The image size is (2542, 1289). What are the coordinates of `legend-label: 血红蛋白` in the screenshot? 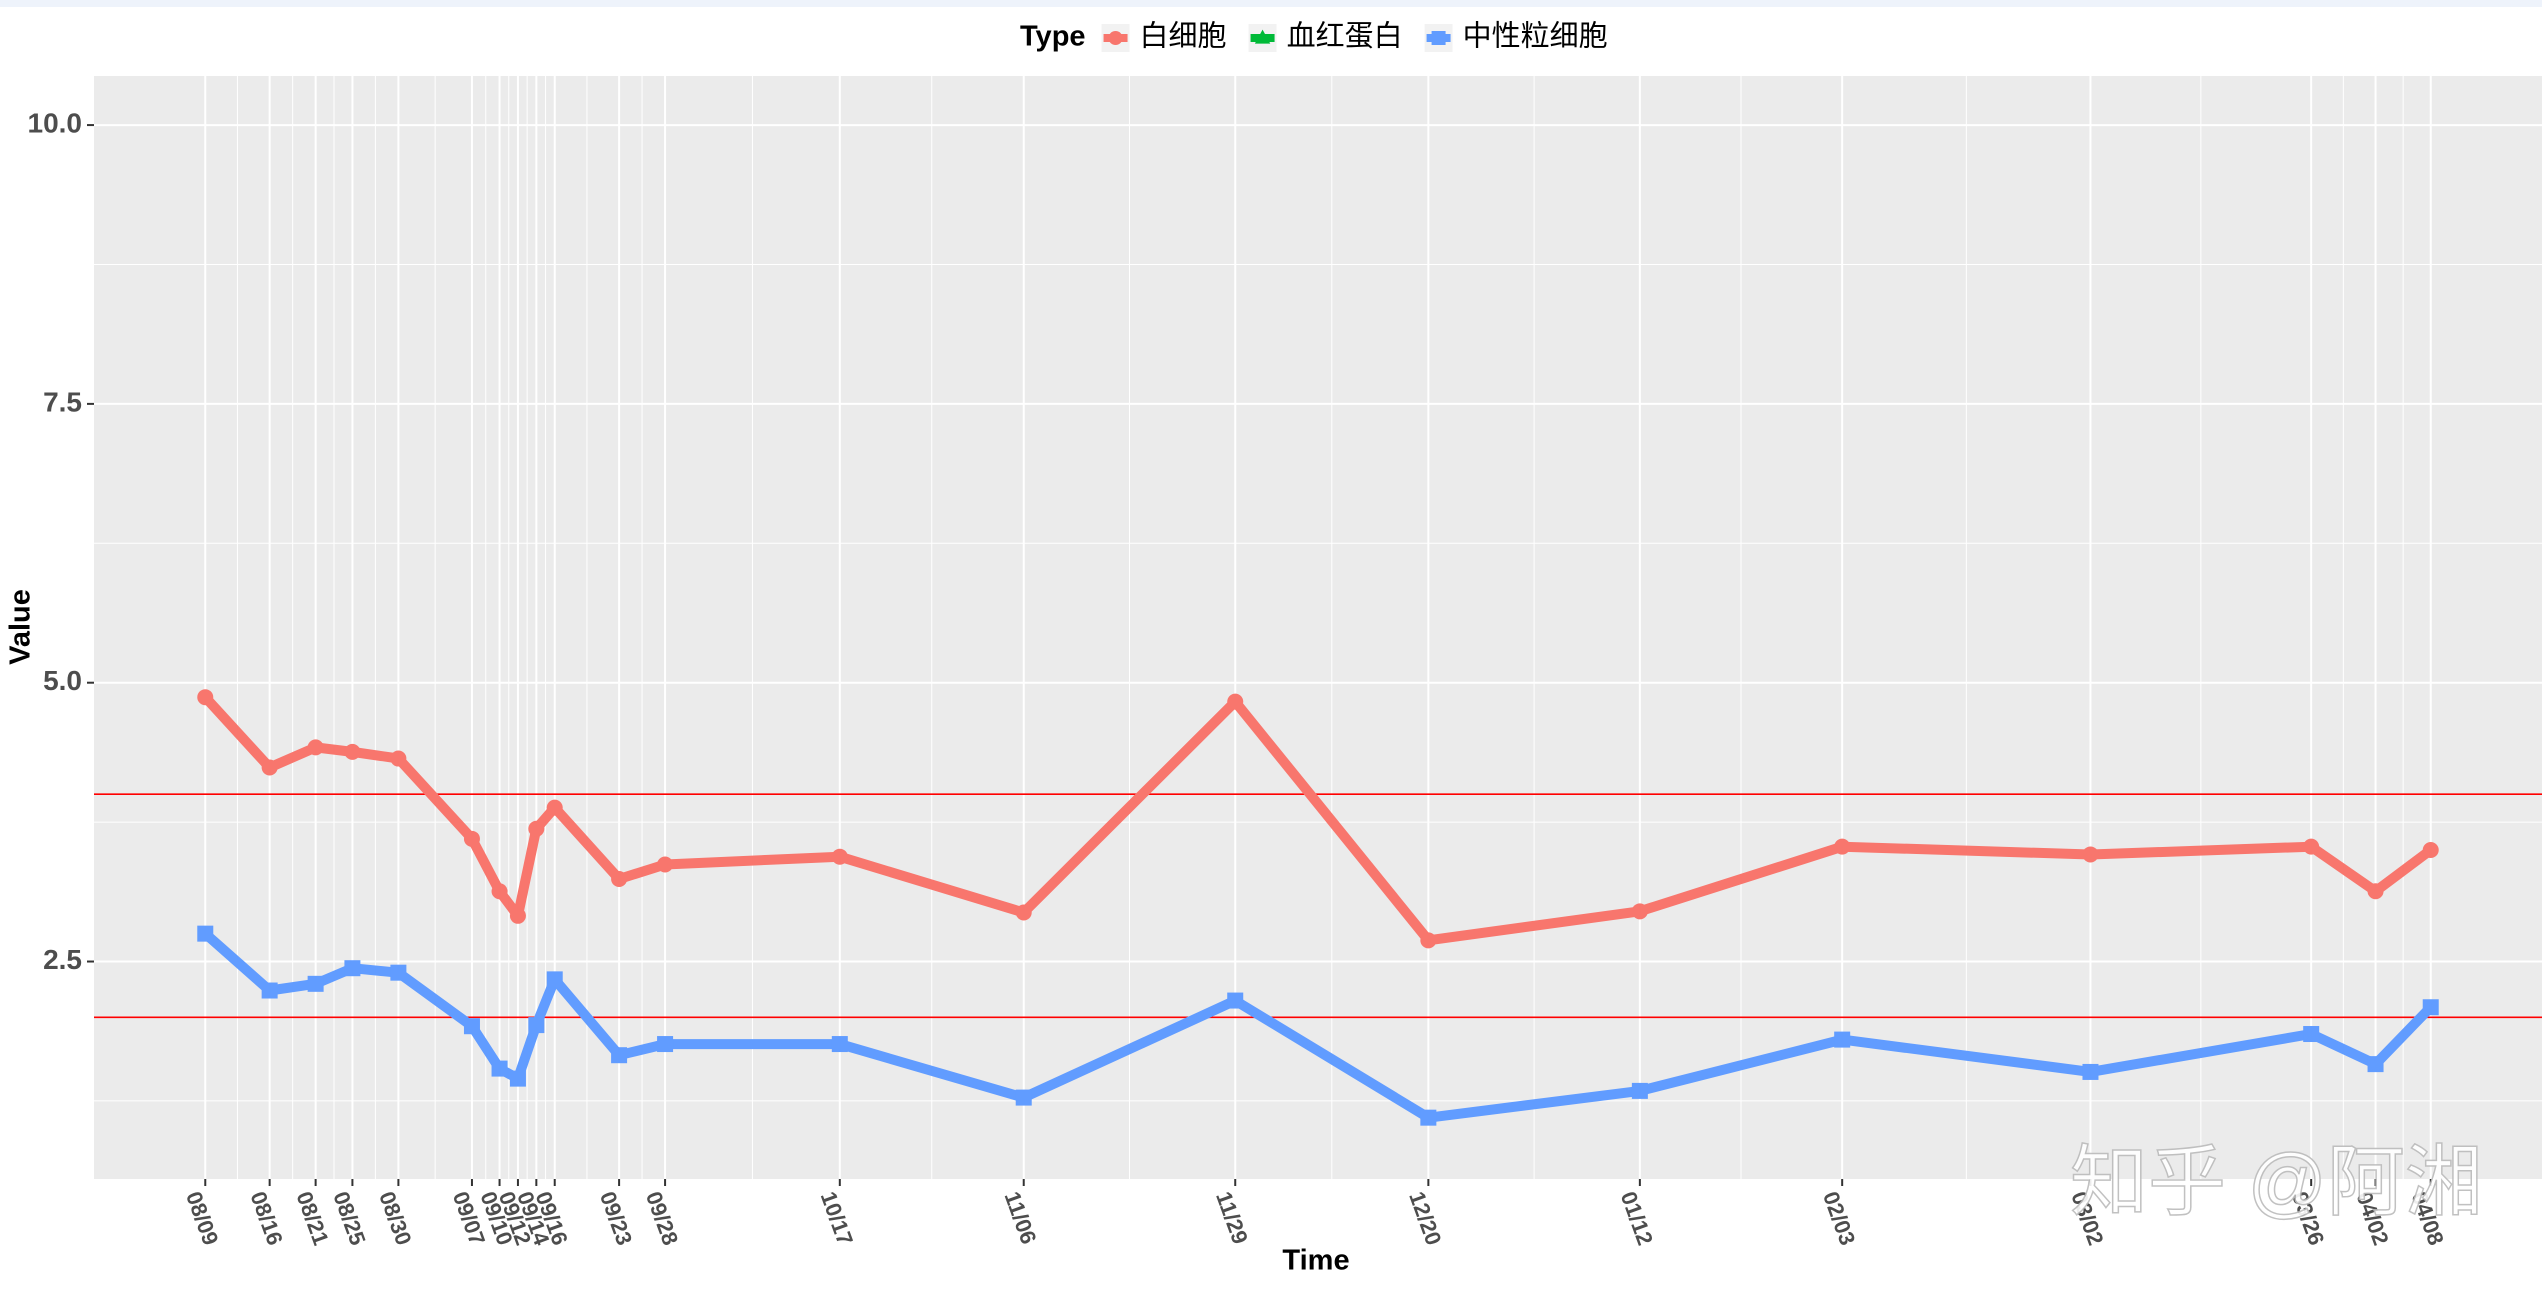 It's located at (1345, 36).